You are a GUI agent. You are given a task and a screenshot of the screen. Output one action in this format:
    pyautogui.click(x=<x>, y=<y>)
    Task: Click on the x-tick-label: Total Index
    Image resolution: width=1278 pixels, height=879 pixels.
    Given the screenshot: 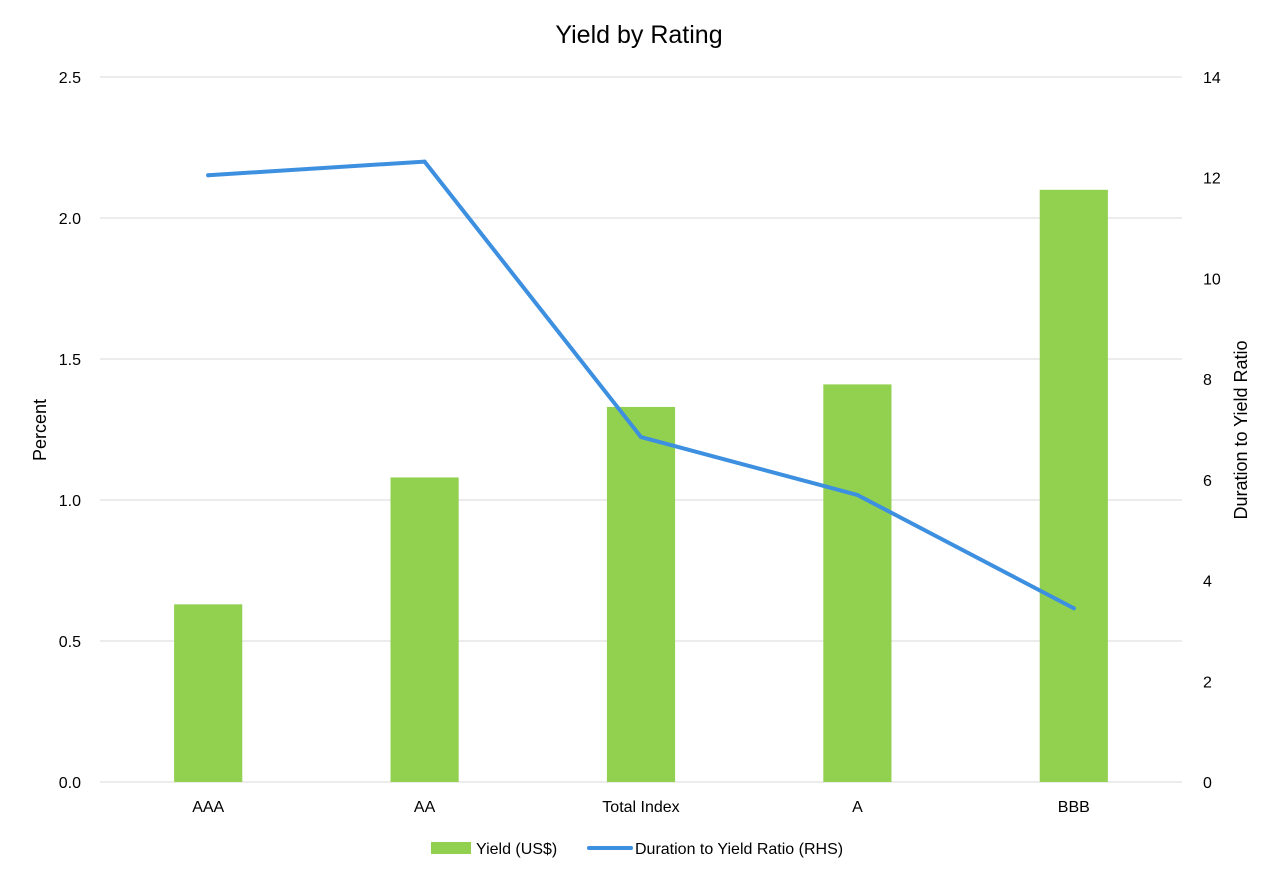 What is the action you would take?
    pyautogui.click(x=640, y=807)
    